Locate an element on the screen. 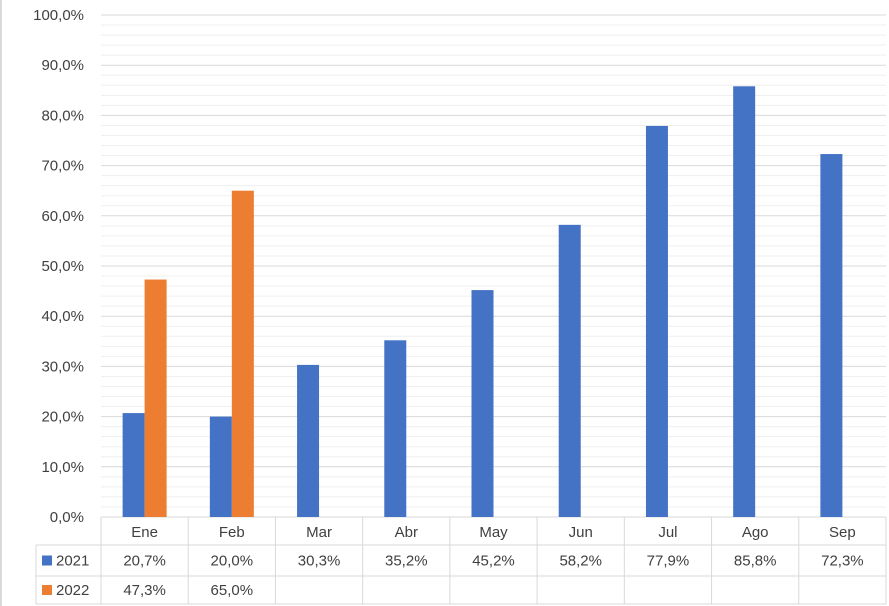  x-tick-label: Sep is located at coordinates (842, 532).